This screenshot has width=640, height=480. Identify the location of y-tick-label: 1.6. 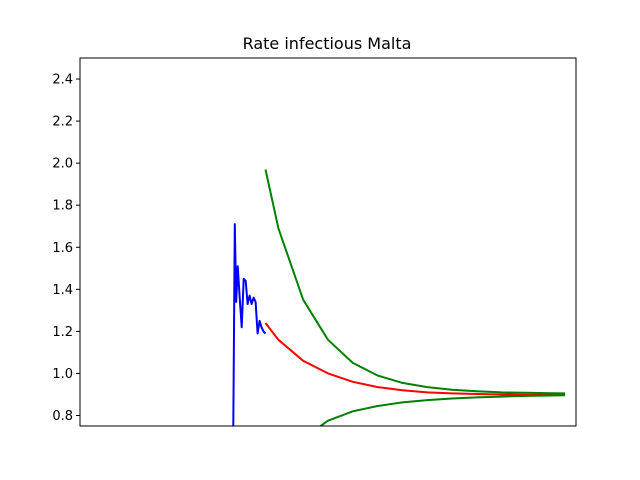
(62, 248).